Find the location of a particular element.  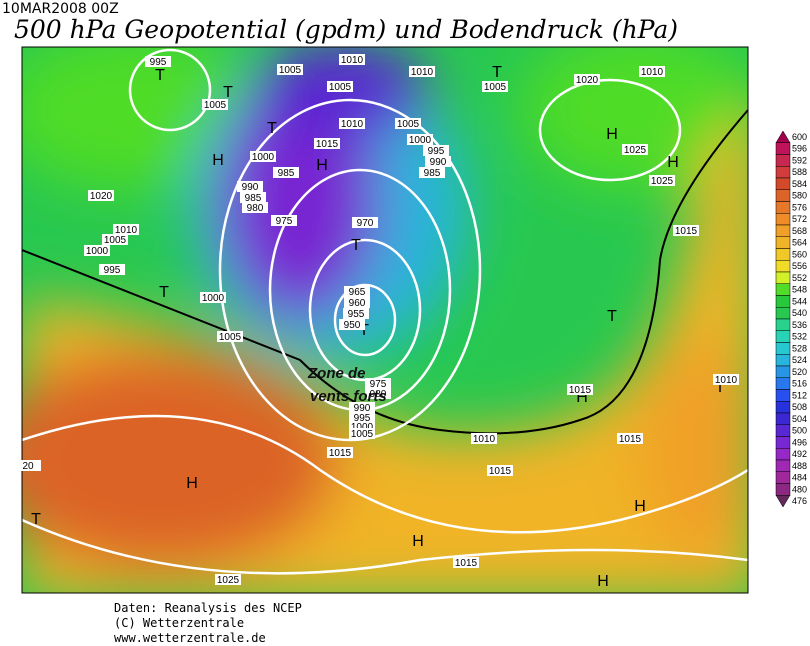

colorbar-label: 572 is located at coordinates (799, 219).